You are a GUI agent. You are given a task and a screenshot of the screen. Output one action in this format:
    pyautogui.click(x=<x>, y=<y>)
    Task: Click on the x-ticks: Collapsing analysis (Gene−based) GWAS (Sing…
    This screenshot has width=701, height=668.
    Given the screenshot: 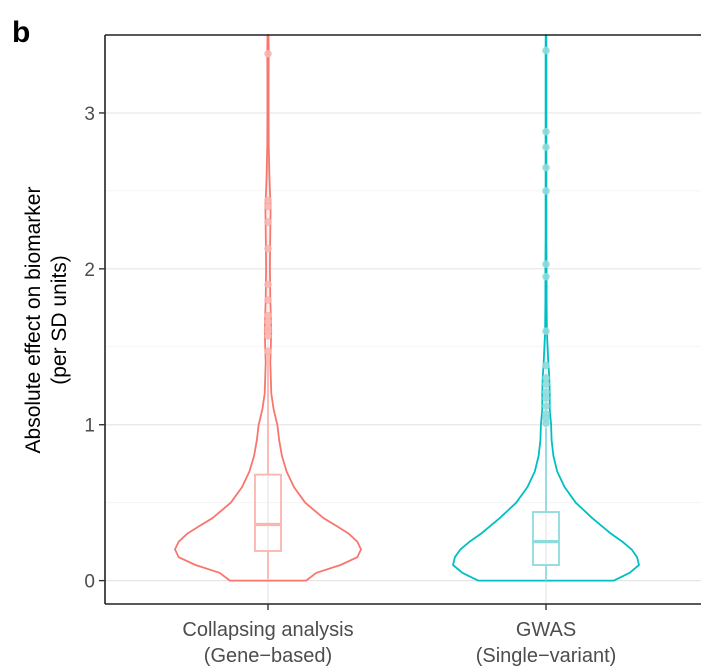 What is the action you would take?
    pyautogui.click(x=399, y=635)
    